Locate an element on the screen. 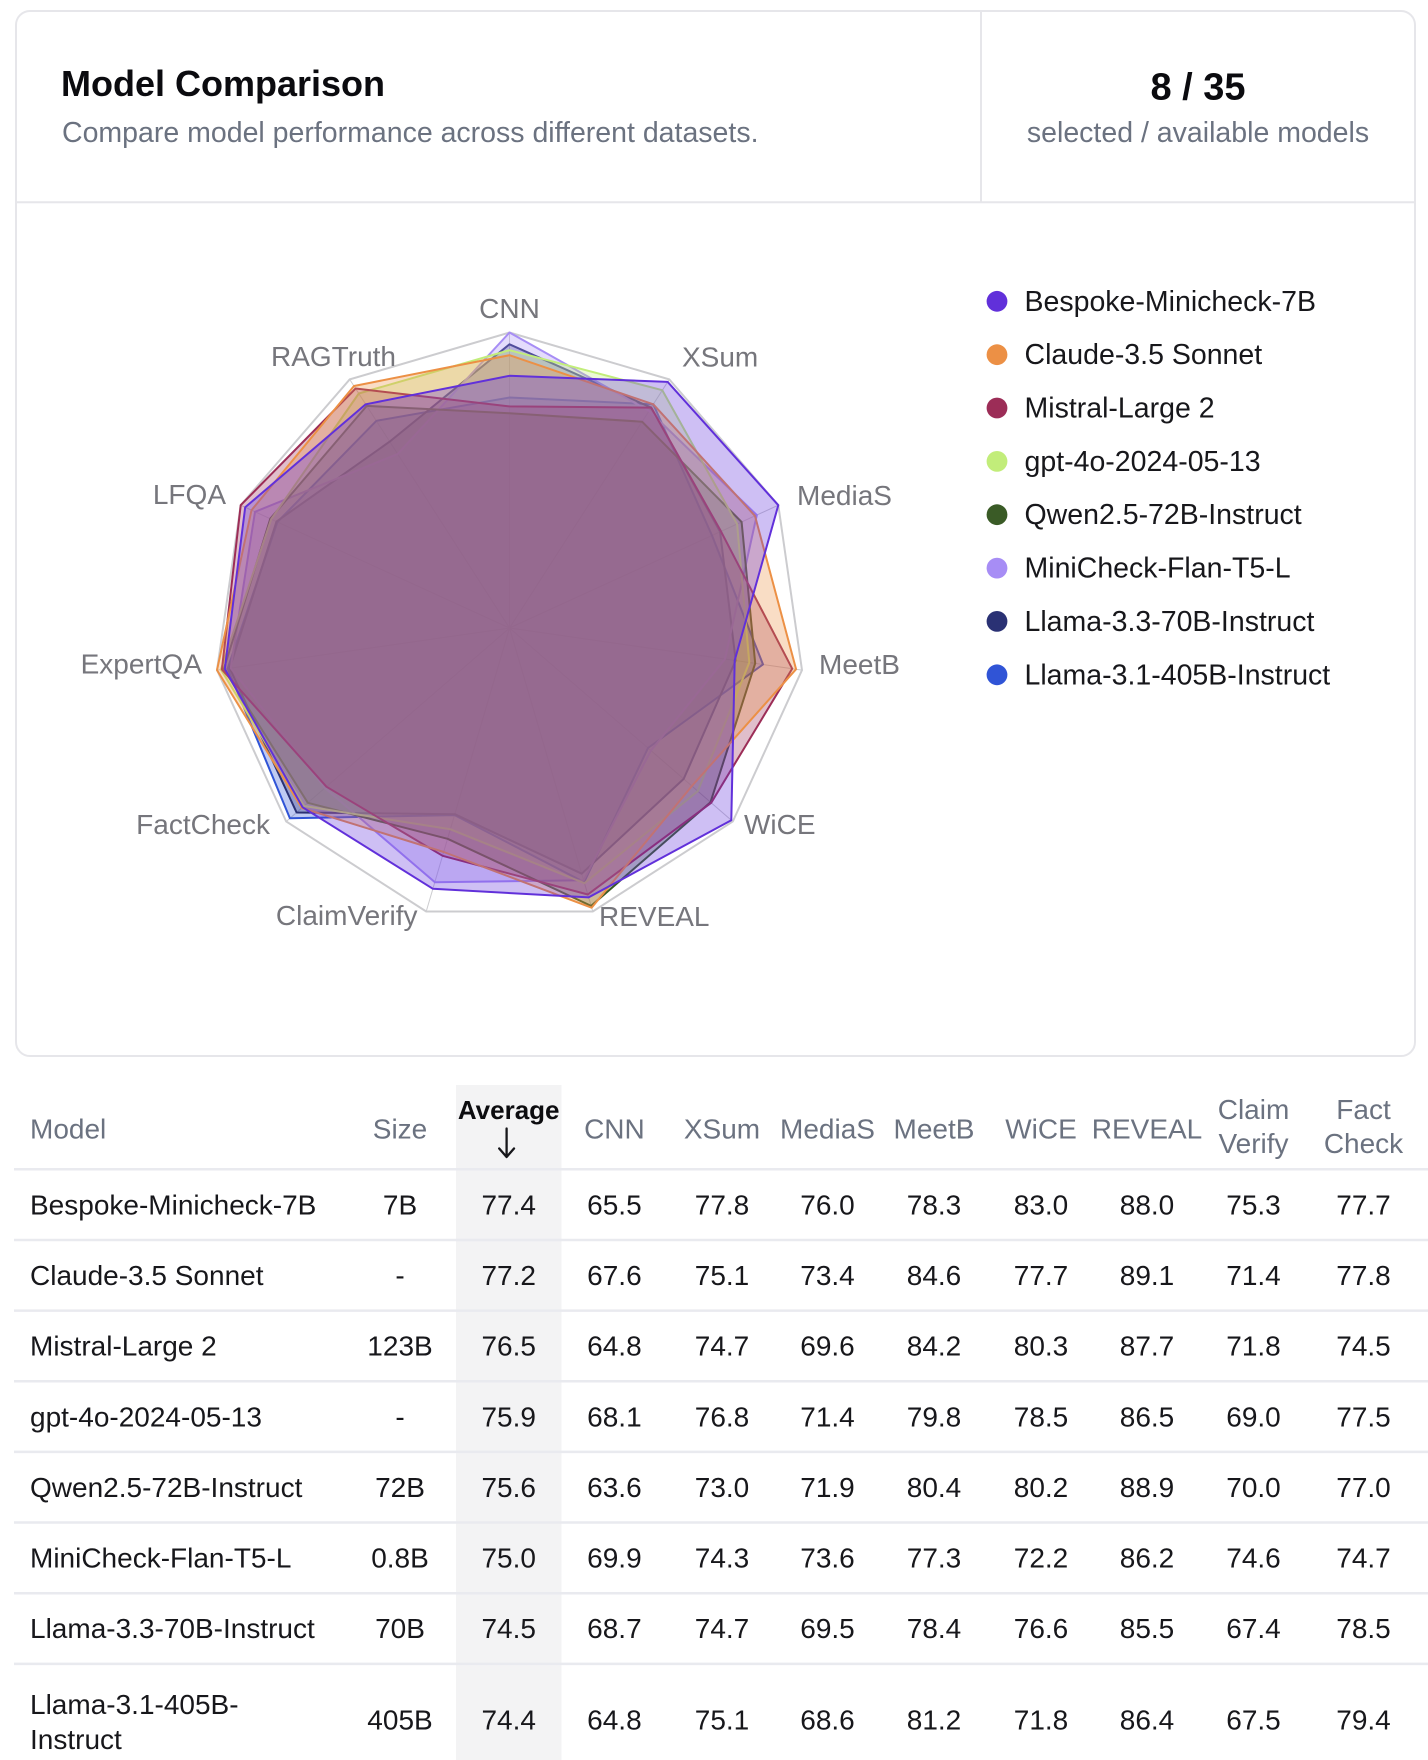 This screenshot has width=1428, height=1760. svg-text: 77.0 is located at coordinates (1363, 1487).